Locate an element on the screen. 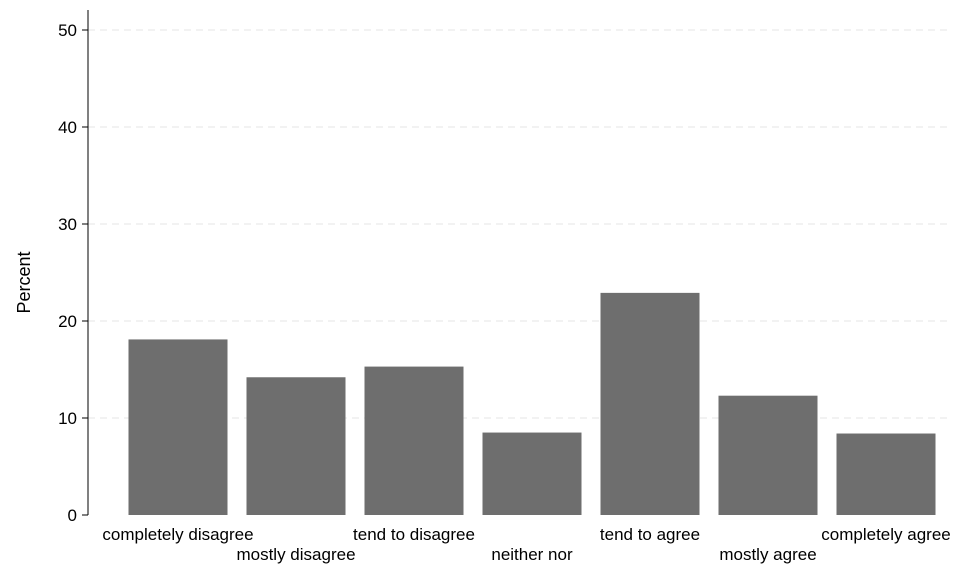  y-tick-label-0: 0 is located at coordinates (72, 515).